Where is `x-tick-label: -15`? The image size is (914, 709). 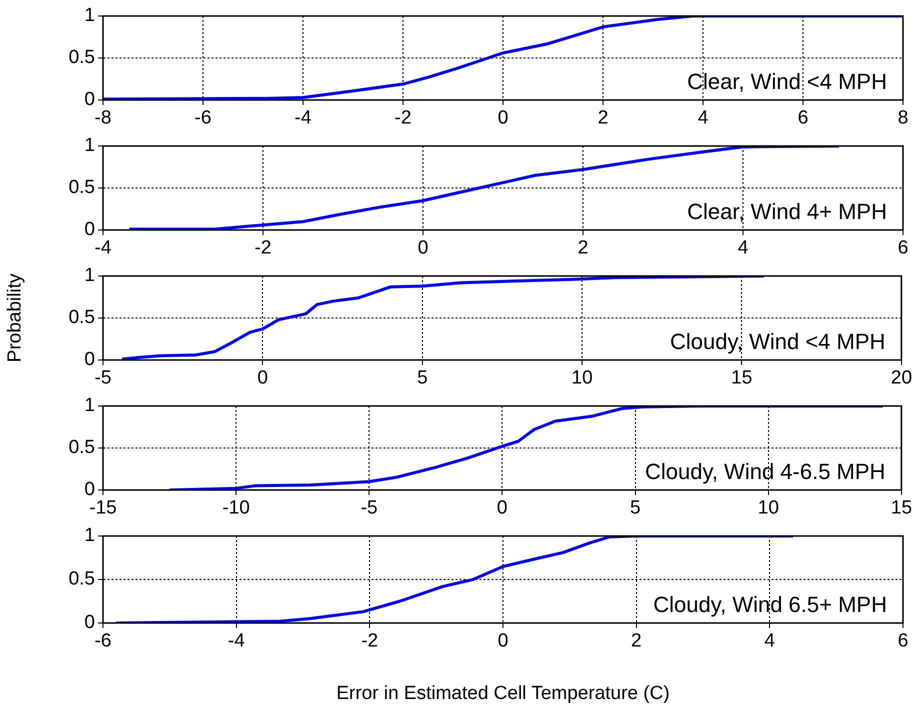
x-tick-label: -15 is located at coordinates (103, 508).